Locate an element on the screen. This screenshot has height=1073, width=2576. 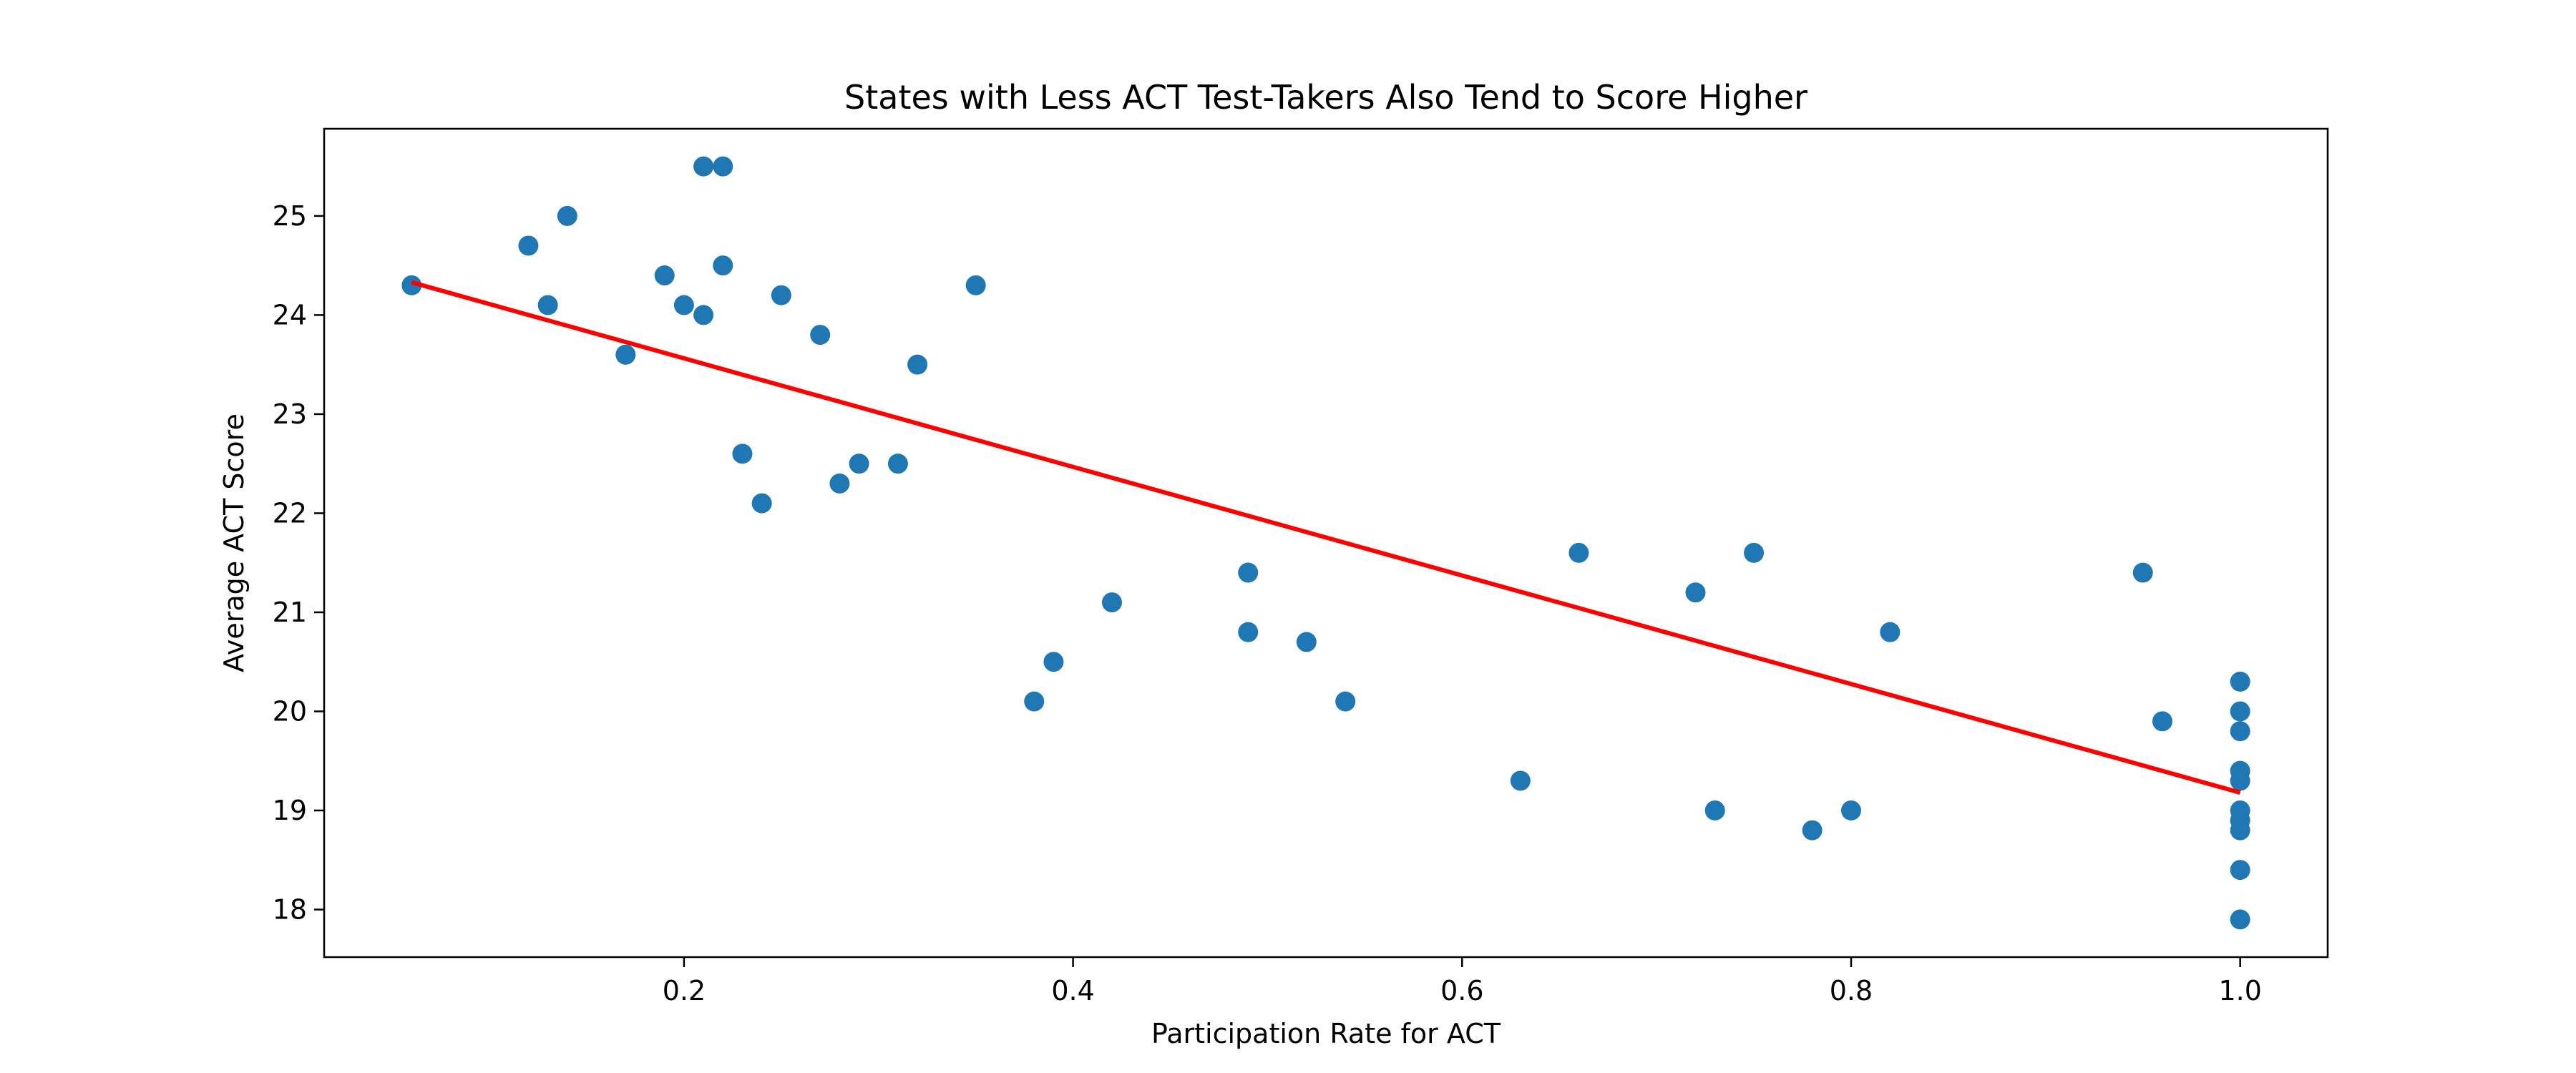
y-tick-label: 19 is located at coordinates (290, 810).